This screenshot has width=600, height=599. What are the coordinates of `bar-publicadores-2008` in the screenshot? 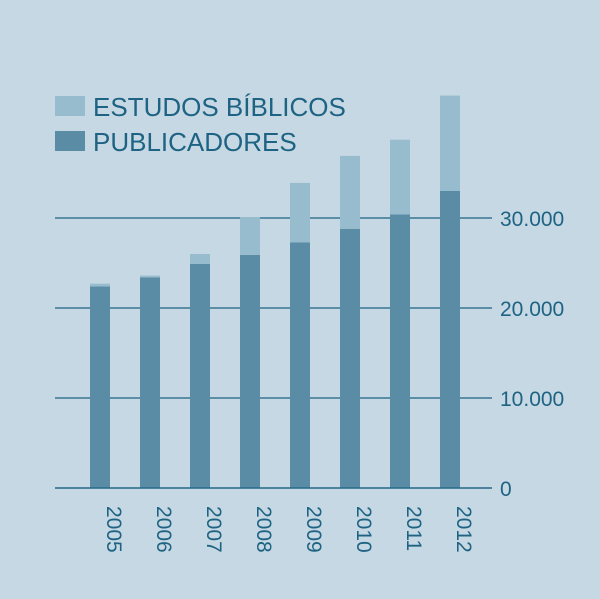 It's located at (250, 371).